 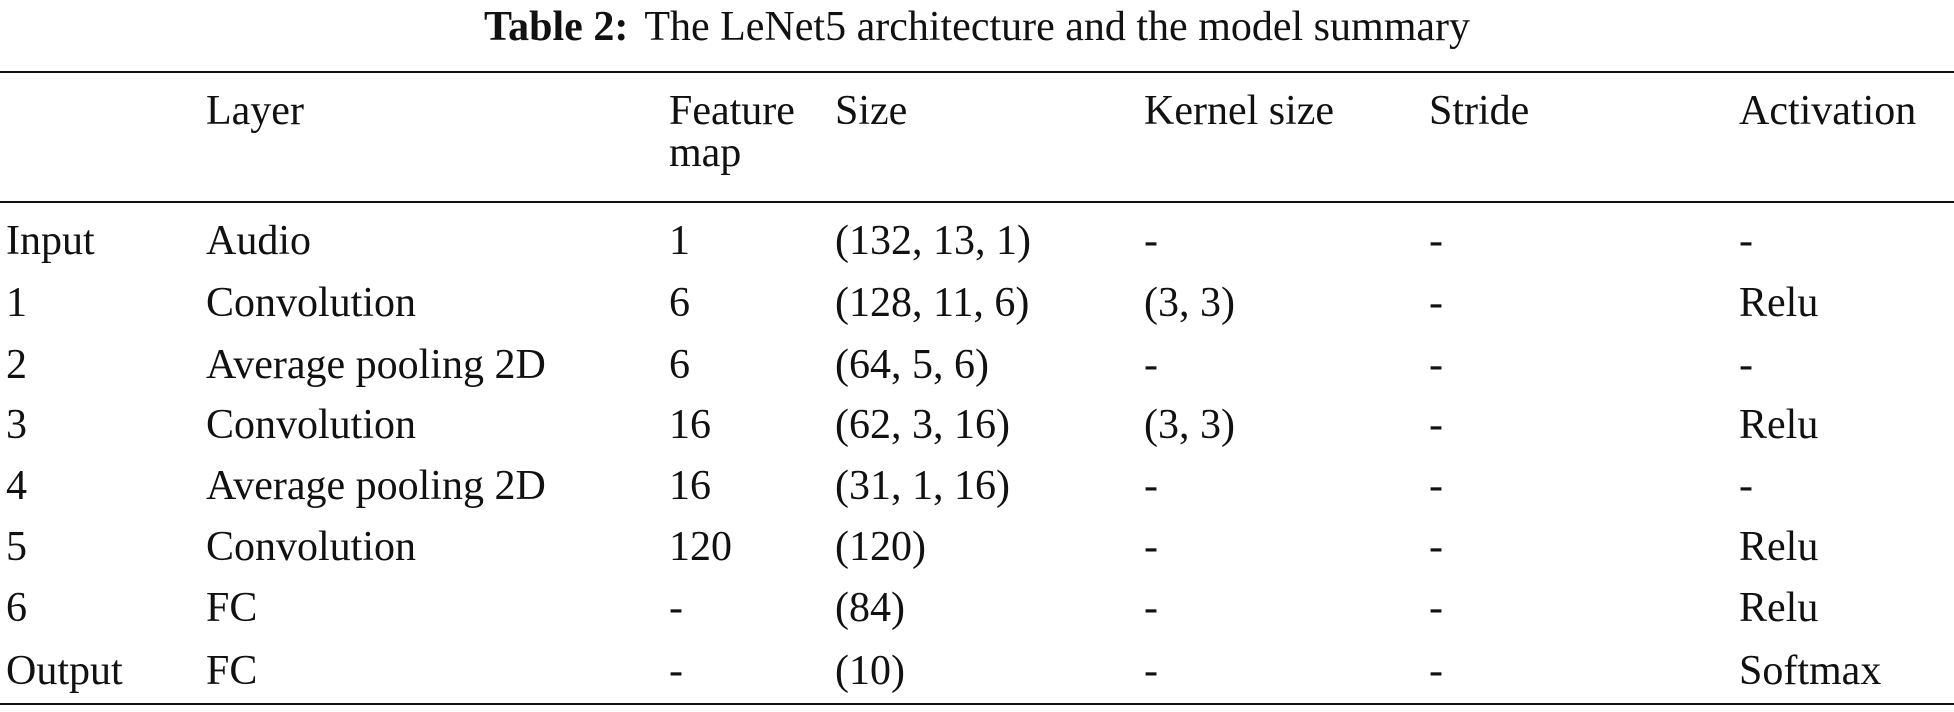 What do you see at coordinates (922, 425) in the screenshot?
I see `table-cell: (62, 3, 16)` at bounding box center [922, 425].